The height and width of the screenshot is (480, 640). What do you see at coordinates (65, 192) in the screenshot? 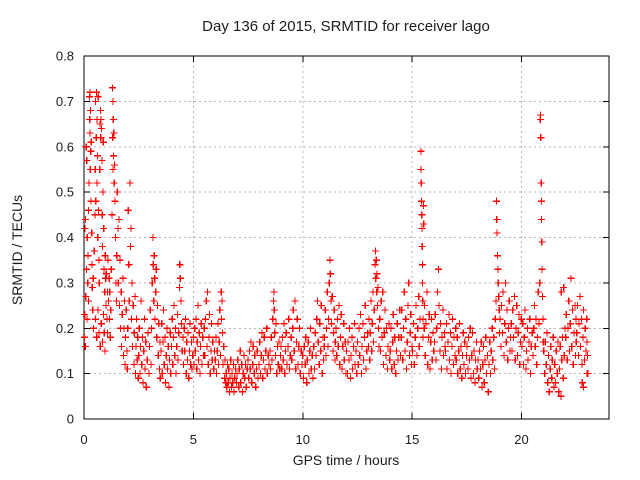
I see `svg-text: 0.5` at bounding box center [65, 192].